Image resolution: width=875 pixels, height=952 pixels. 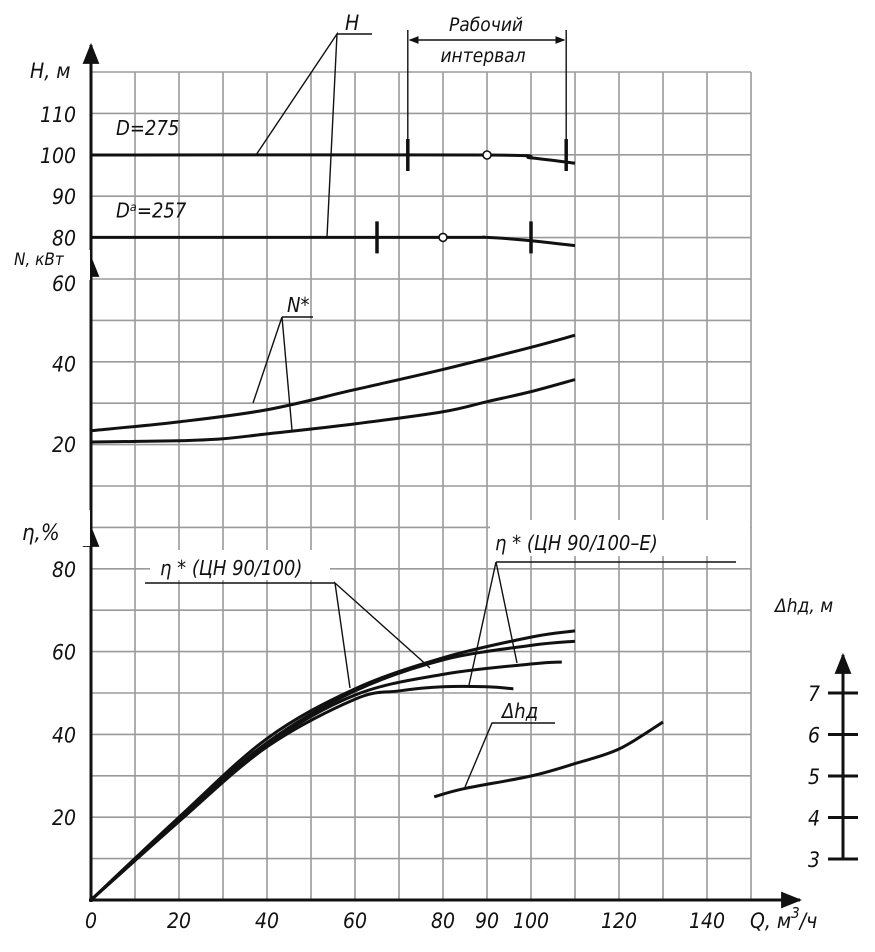 What do you see at coordinates (355, 921) in the screenshot?
I see `x-tick-label: 60` at bounding box center [355, 921].